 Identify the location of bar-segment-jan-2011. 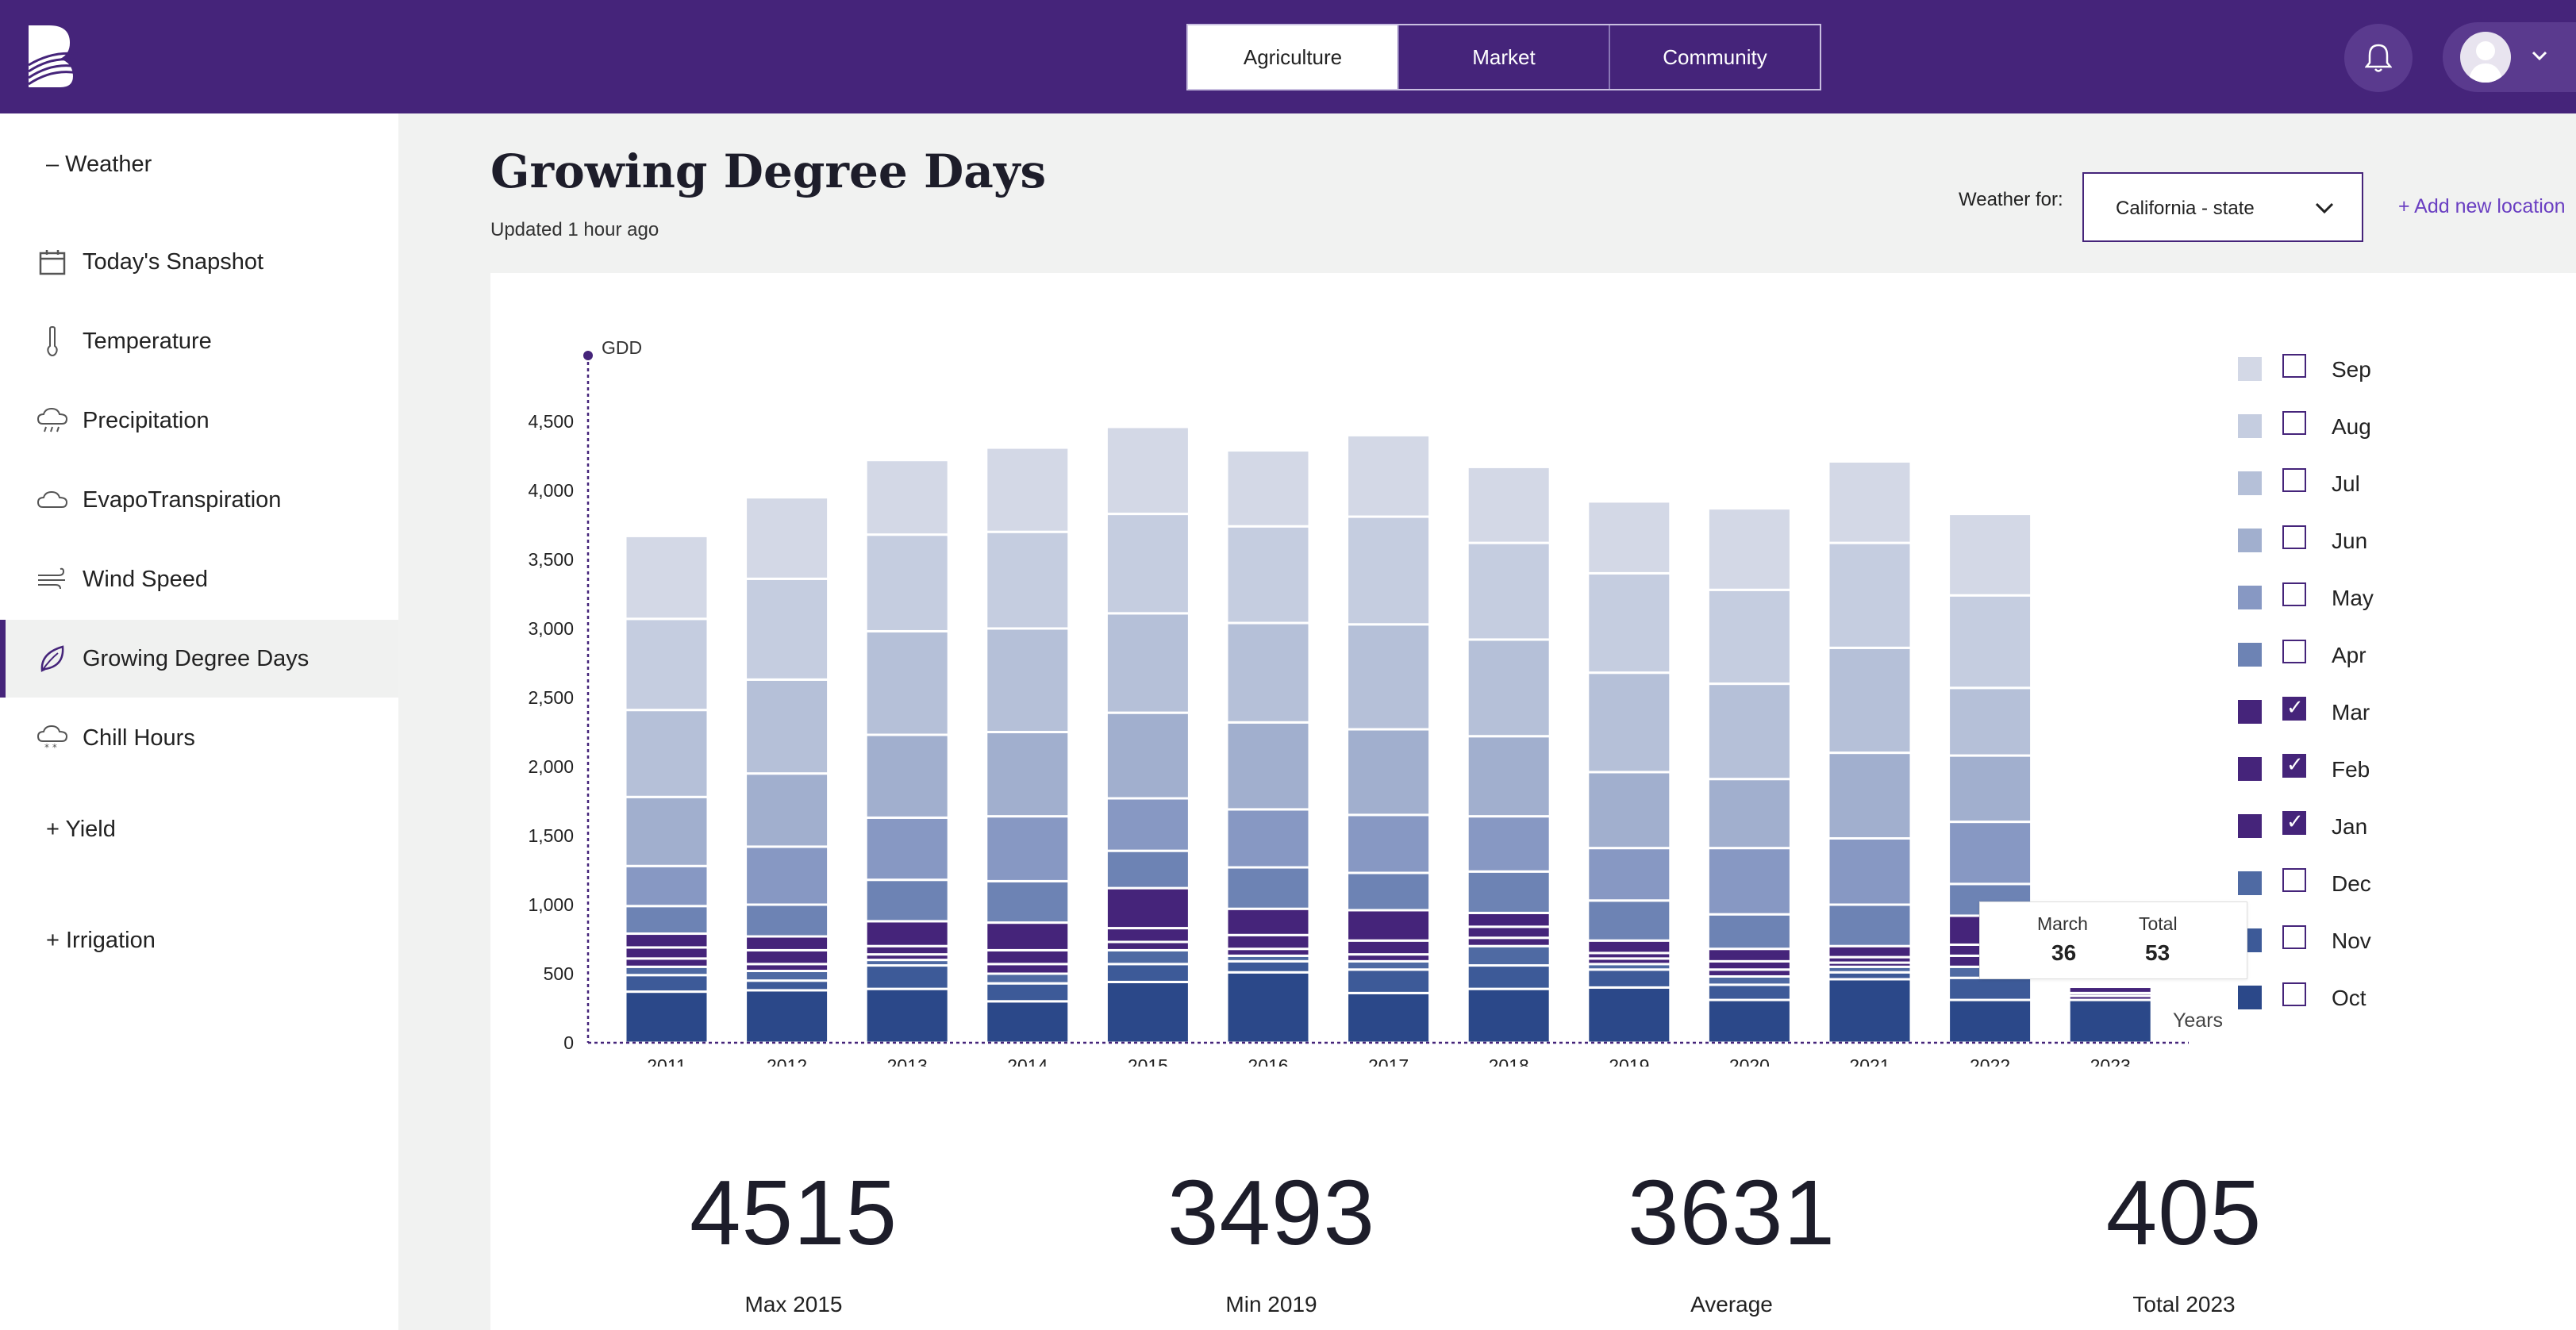
(666, 962).